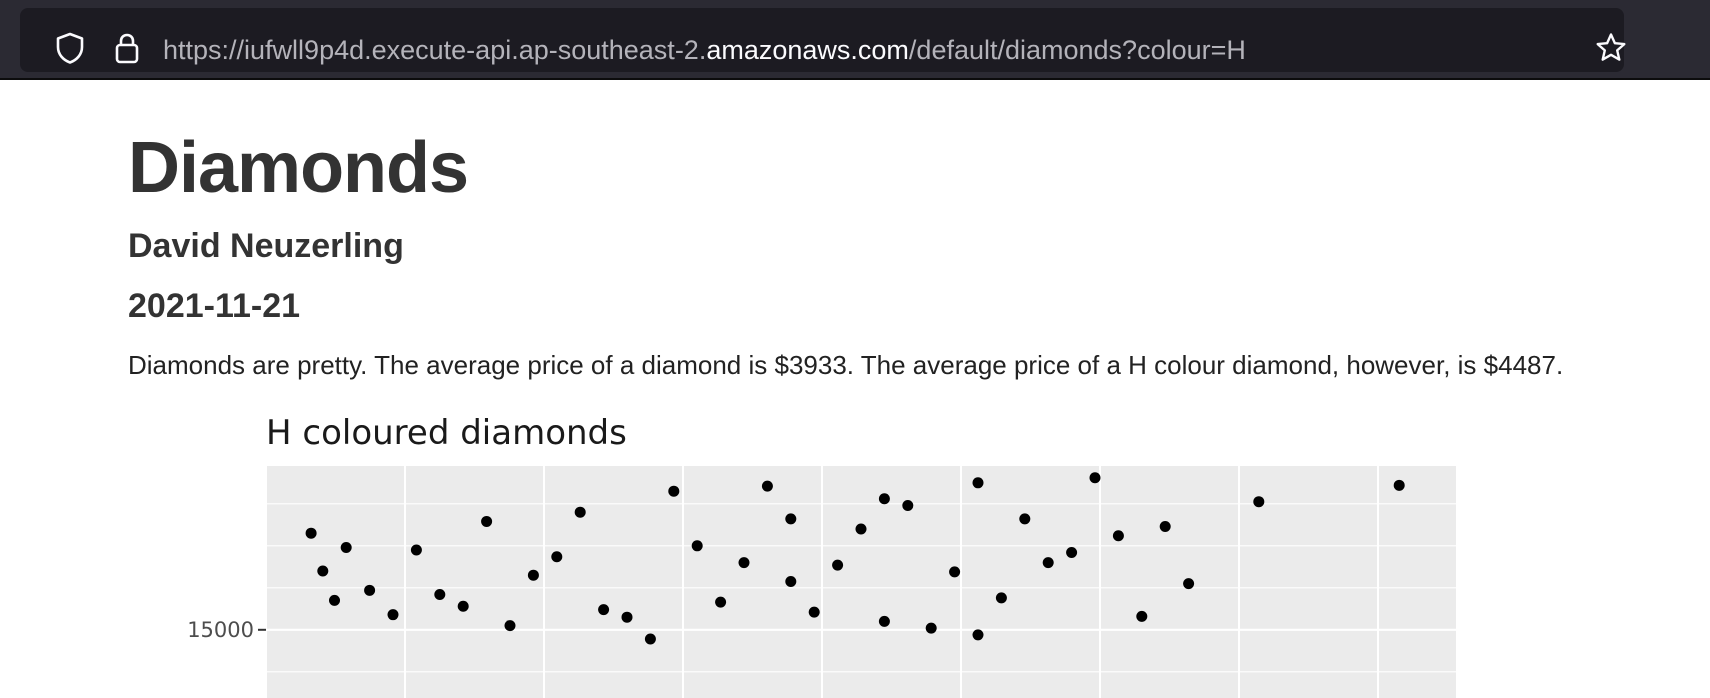  I want to click on lock-icon, so click(127, 48).